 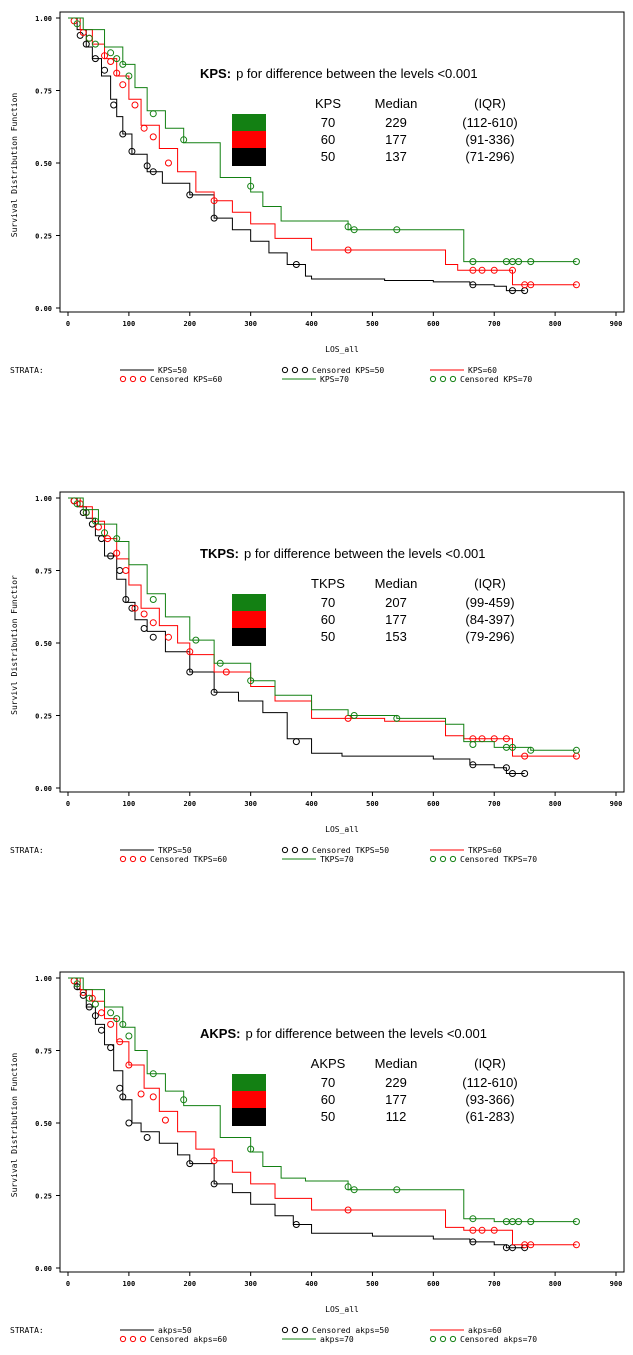 I want to click on annotation-iqr: (93-366), so click(x=489, y=1099).